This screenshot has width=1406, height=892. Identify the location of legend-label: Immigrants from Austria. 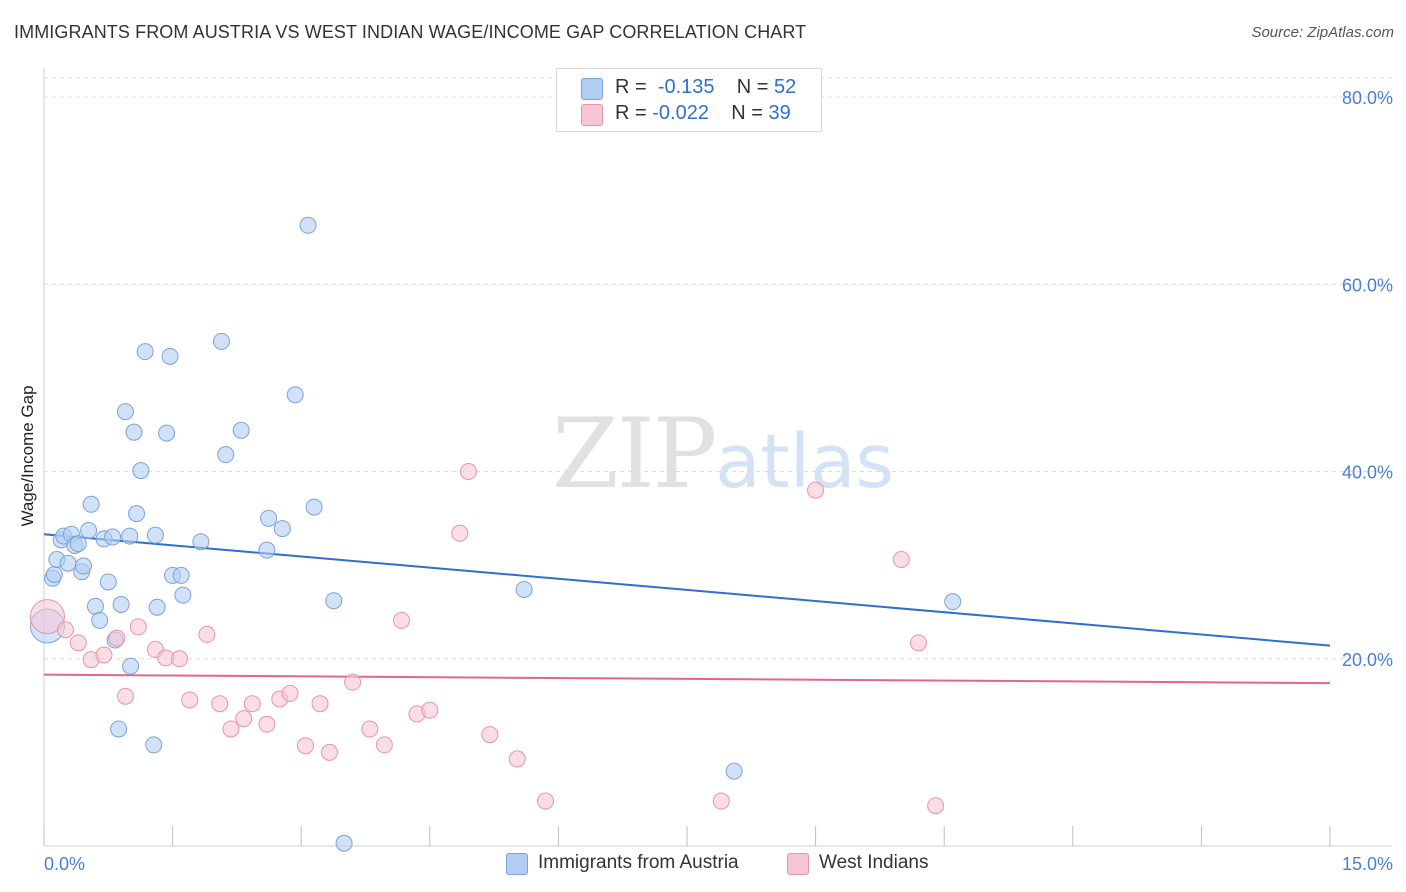
(638, 862).